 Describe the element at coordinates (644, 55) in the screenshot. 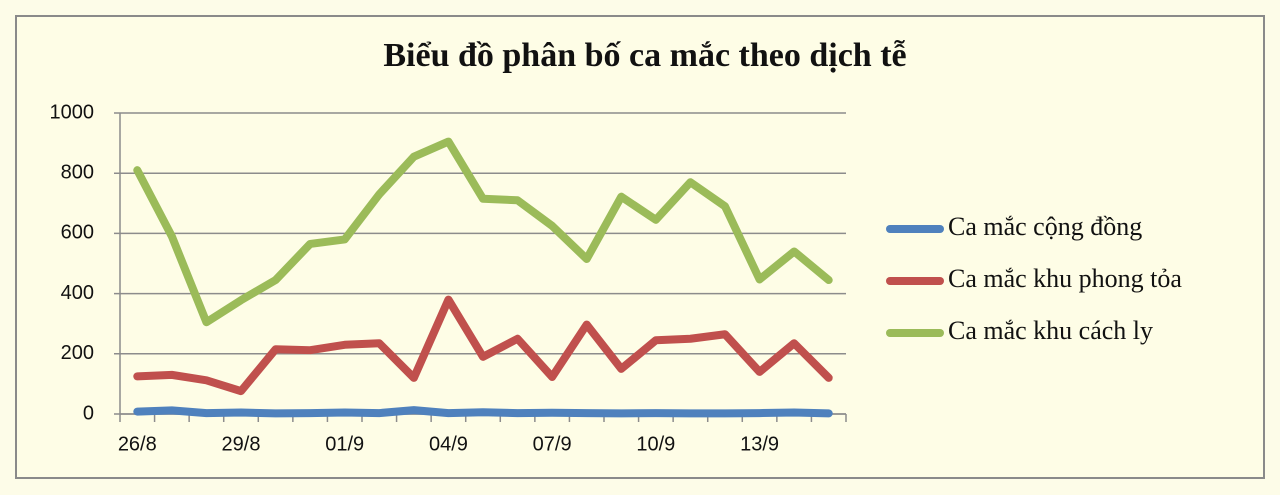

I see `chart-title: Biểu đồ phân bố ca mắc theo dịch tễ` at that location.